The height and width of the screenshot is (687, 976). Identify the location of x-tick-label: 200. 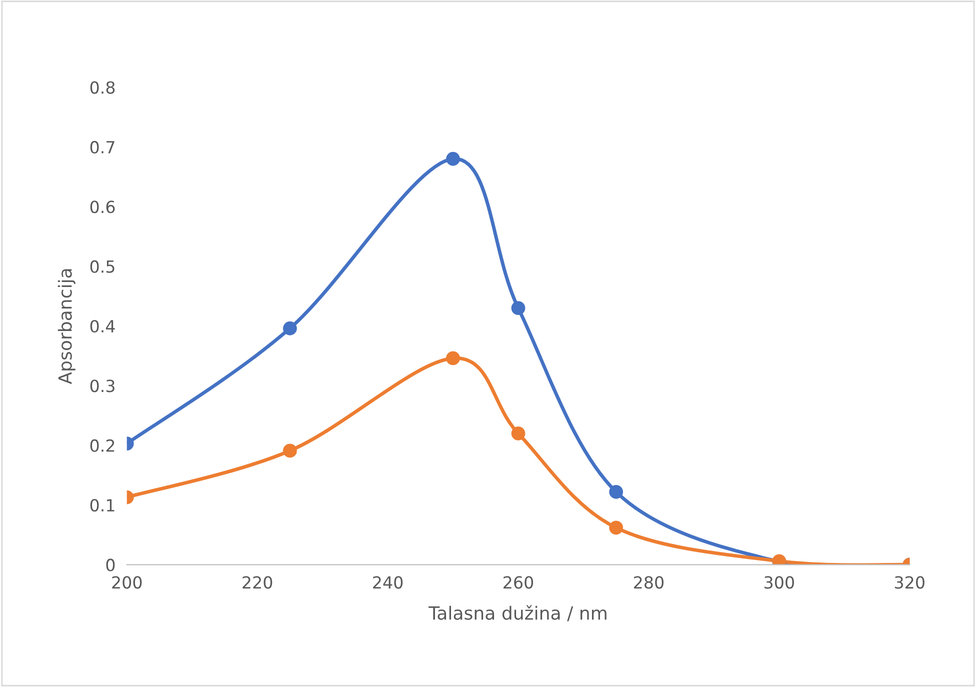
(127, 582).